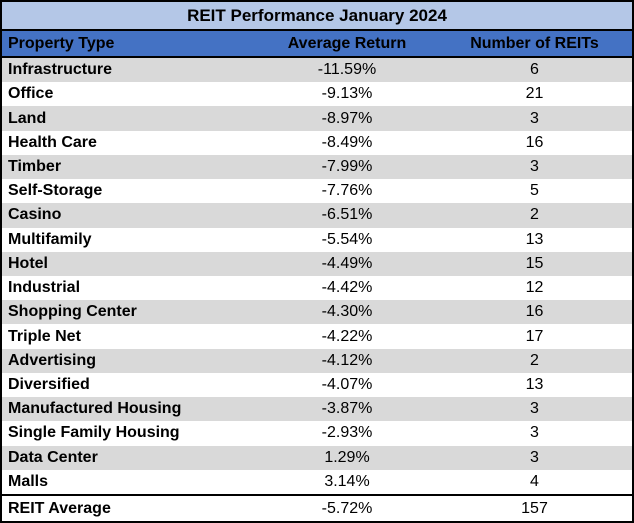 The image size is (634, 523). I want to click on average-return-cell: -7.99%, so click(347, 166).